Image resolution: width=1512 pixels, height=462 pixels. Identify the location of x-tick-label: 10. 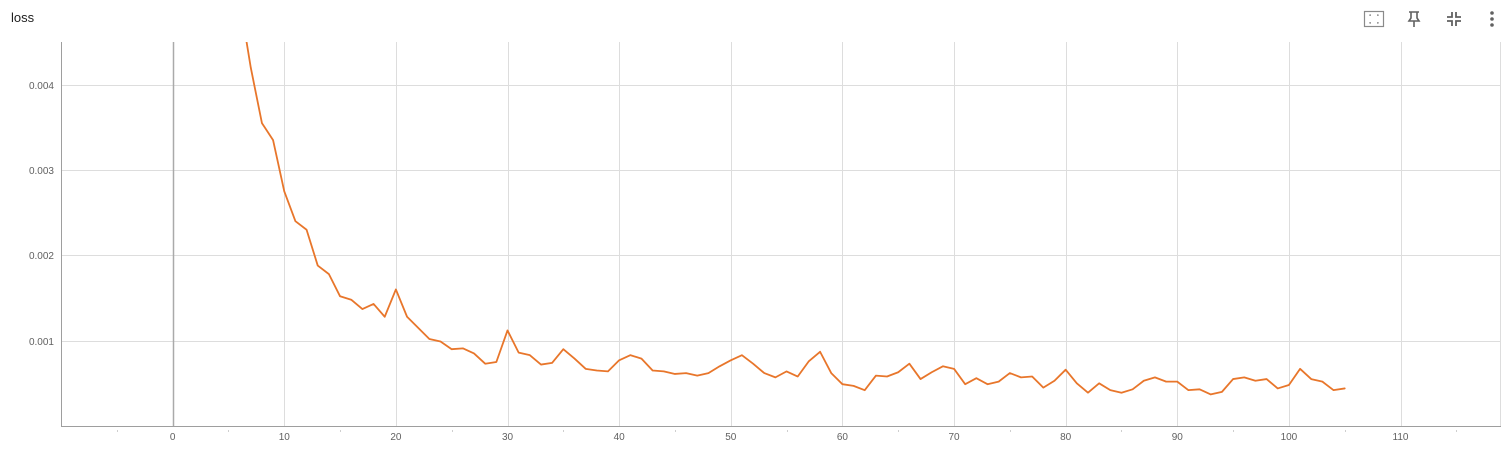
(285, 437).